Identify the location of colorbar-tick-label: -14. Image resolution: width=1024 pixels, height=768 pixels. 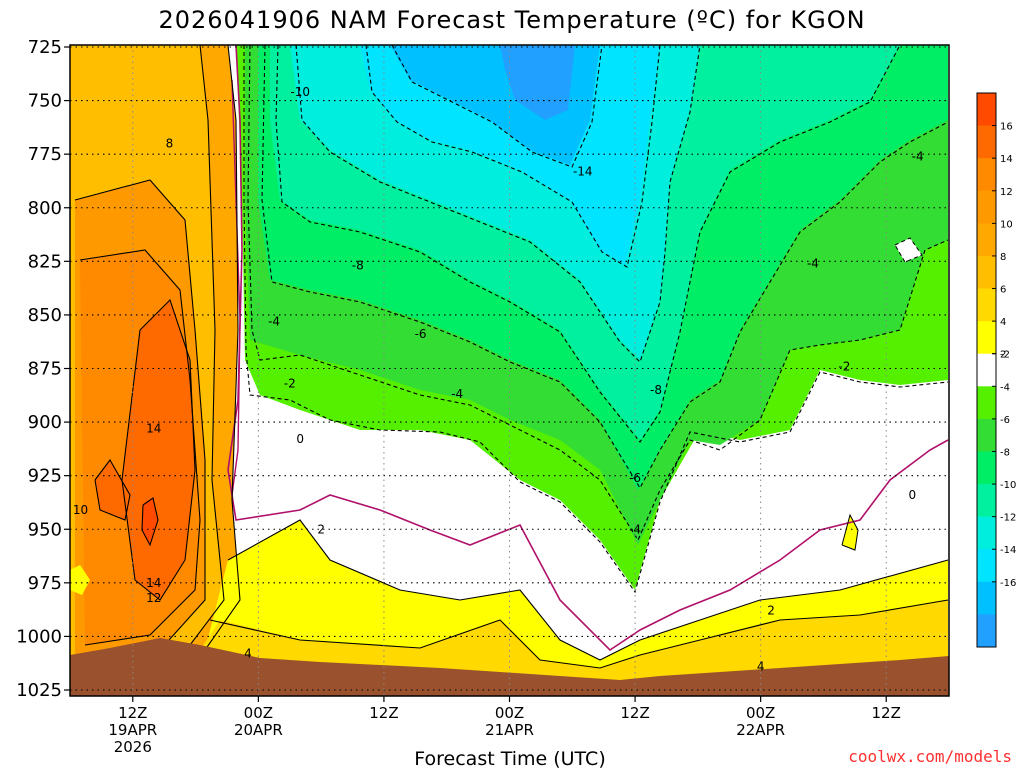
(1008, 550).